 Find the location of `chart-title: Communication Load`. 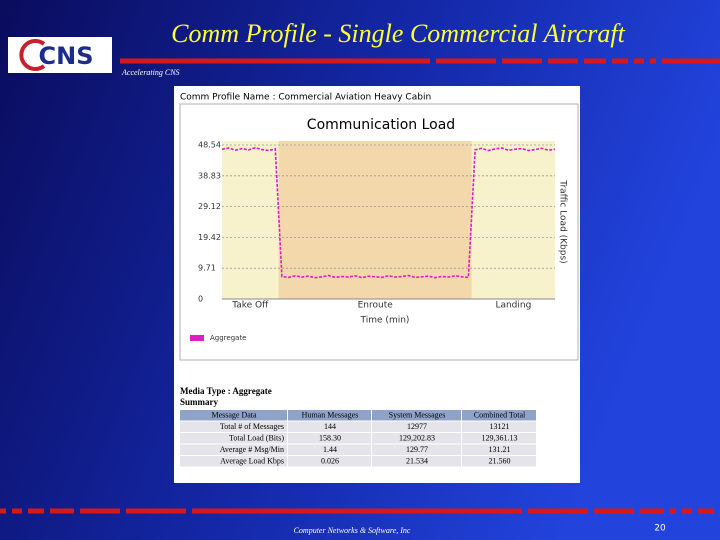

chart-title: Communication Load is located at coordinates (381, 125).